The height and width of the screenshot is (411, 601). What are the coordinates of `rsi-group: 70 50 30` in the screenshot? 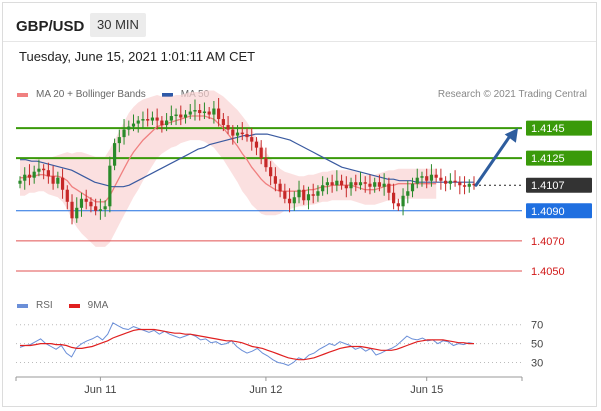 It's located at (279, 345).